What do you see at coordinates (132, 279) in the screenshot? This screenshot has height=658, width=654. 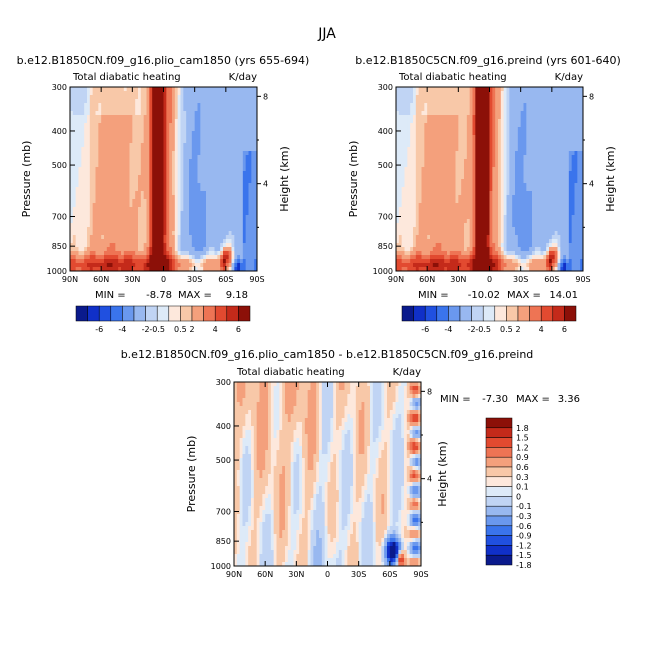 I see `x-tick-label: 30N` at bounding box center [132, 279].